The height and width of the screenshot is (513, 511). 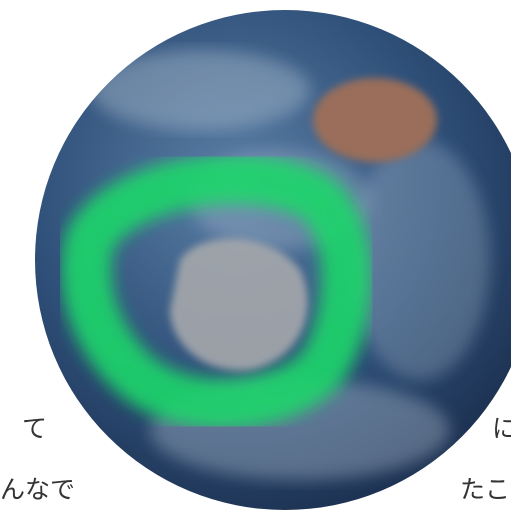 What do you see at coordinates (501, 428) in the screenshot?
I see `text-line: に` at bounding box center [501, 428].